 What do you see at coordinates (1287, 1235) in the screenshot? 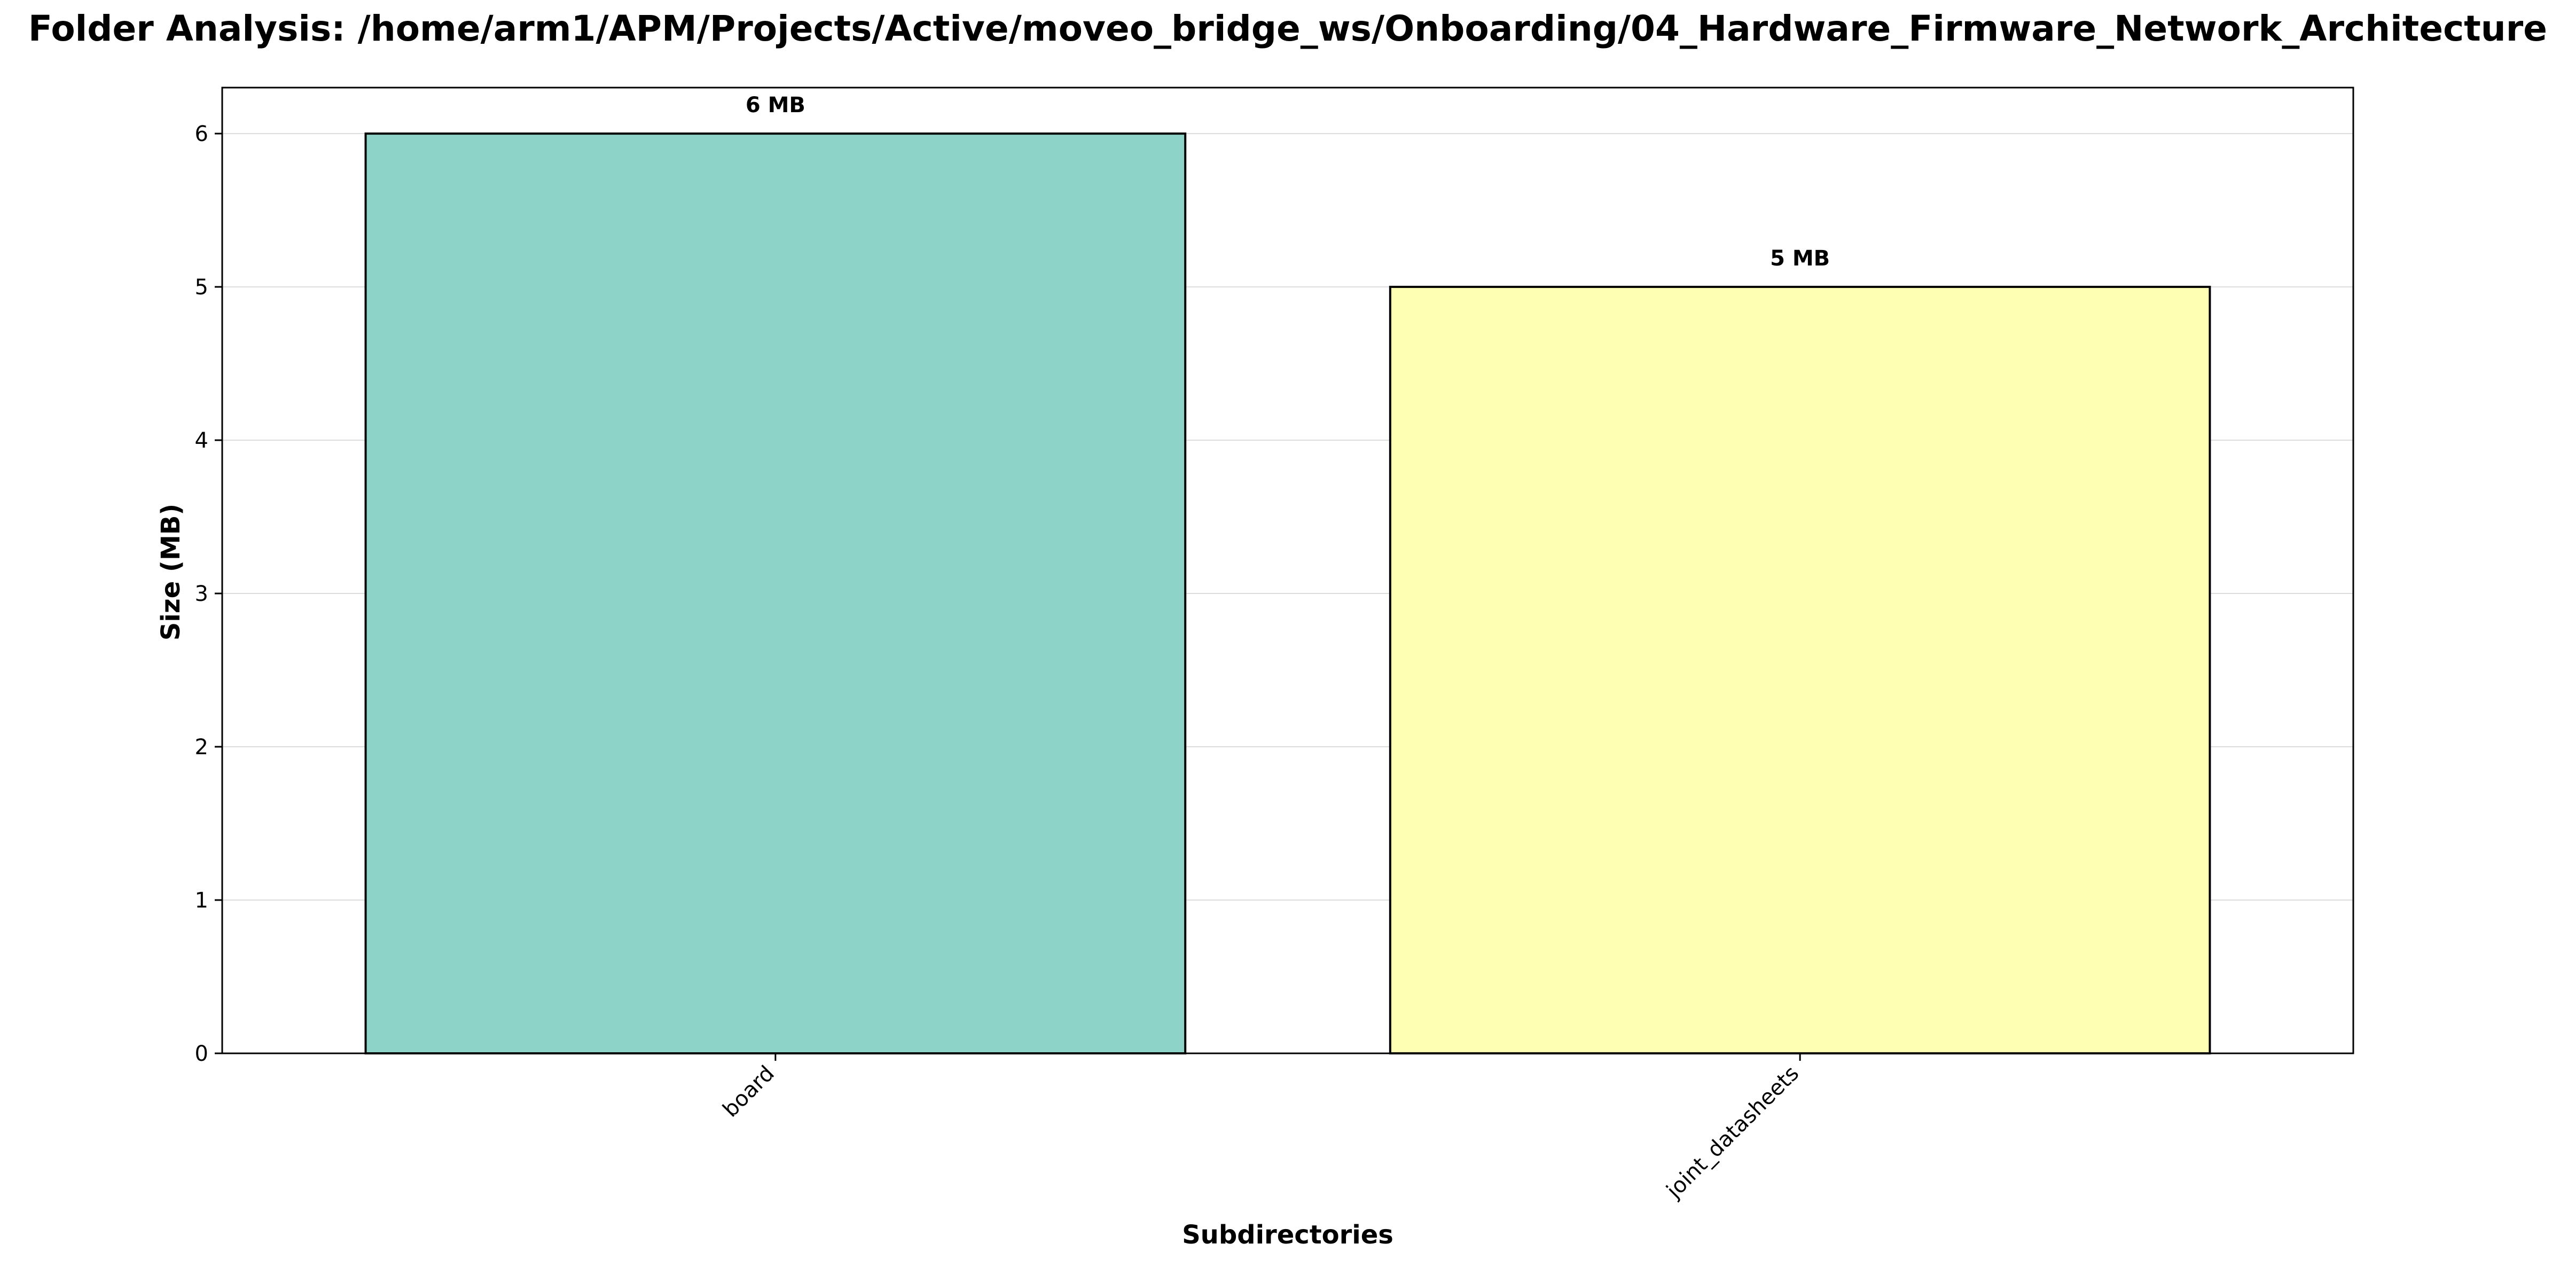
I see `x-axis-label: Subdirectories` at bounding box center [1287, 1235].